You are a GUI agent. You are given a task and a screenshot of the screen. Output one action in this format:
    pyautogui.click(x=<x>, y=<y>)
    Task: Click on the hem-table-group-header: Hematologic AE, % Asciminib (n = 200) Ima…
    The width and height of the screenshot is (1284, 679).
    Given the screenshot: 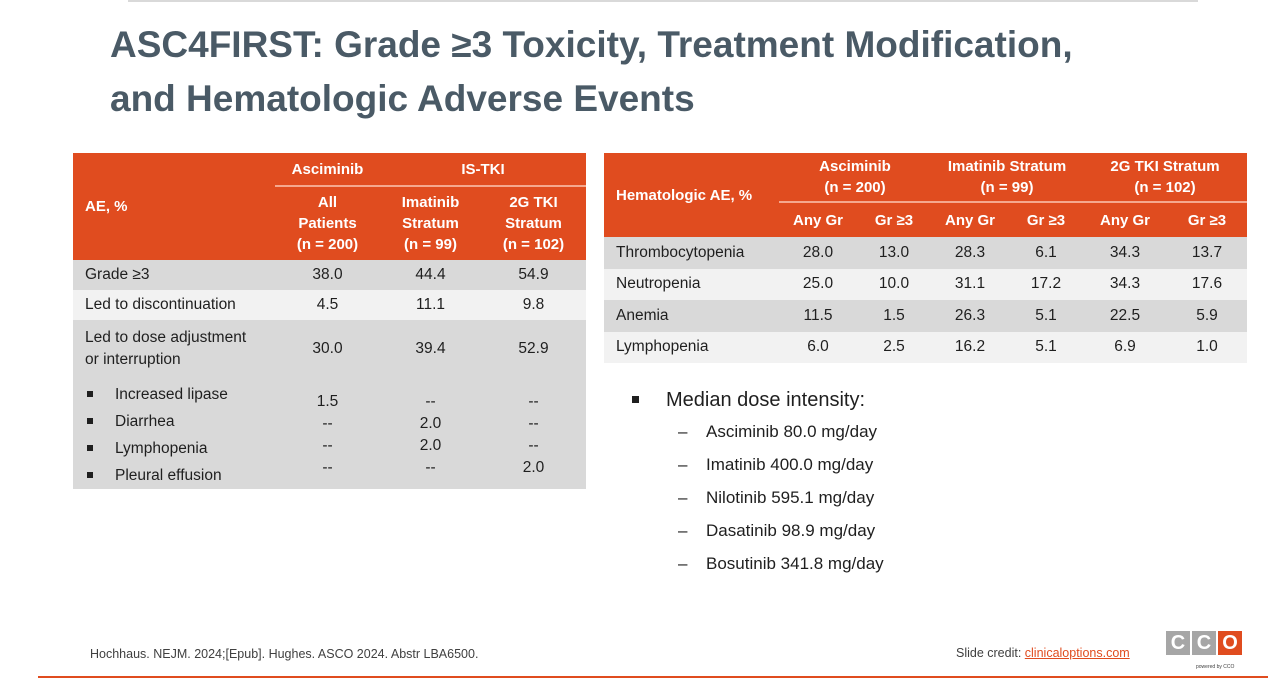 What is the action you would take?
    pyautogui.click(x=925, y=195)
    